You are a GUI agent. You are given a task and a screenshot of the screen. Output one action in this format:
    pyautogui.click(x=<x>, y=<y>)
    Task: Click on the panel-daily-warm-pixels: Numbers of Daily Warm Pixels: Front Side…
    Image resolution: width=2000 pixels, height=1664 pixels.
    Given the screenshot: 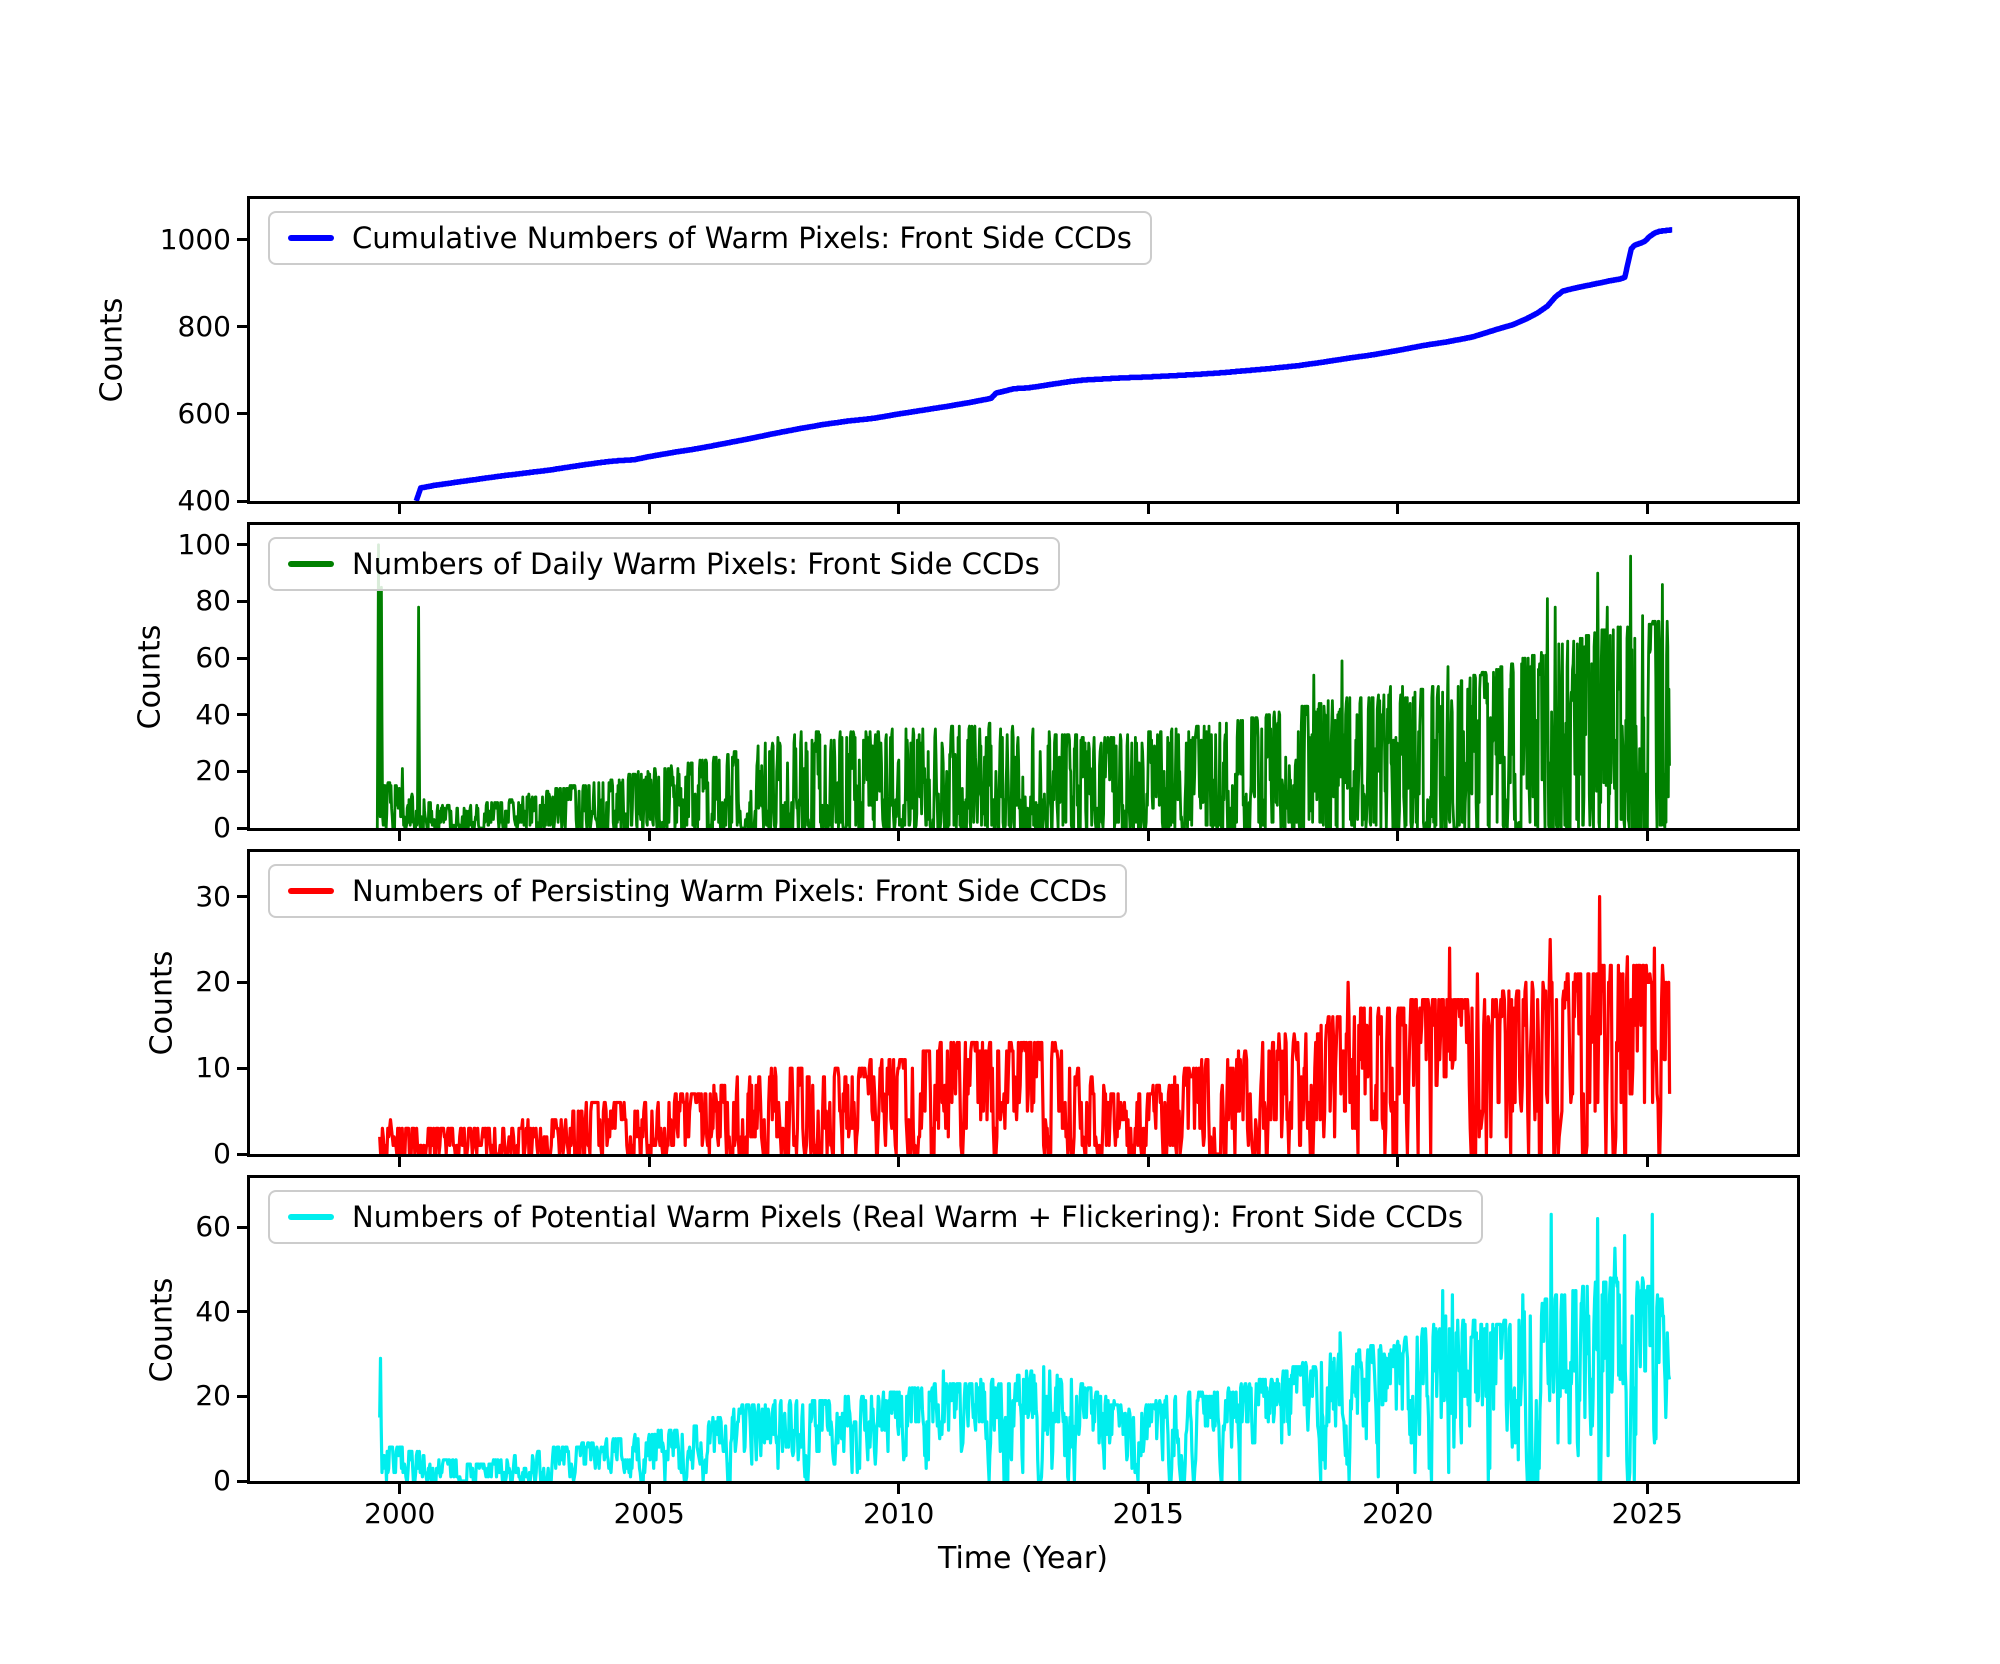 What is the action you would take?
    pyautogui.click(x=1023, y=676)
    